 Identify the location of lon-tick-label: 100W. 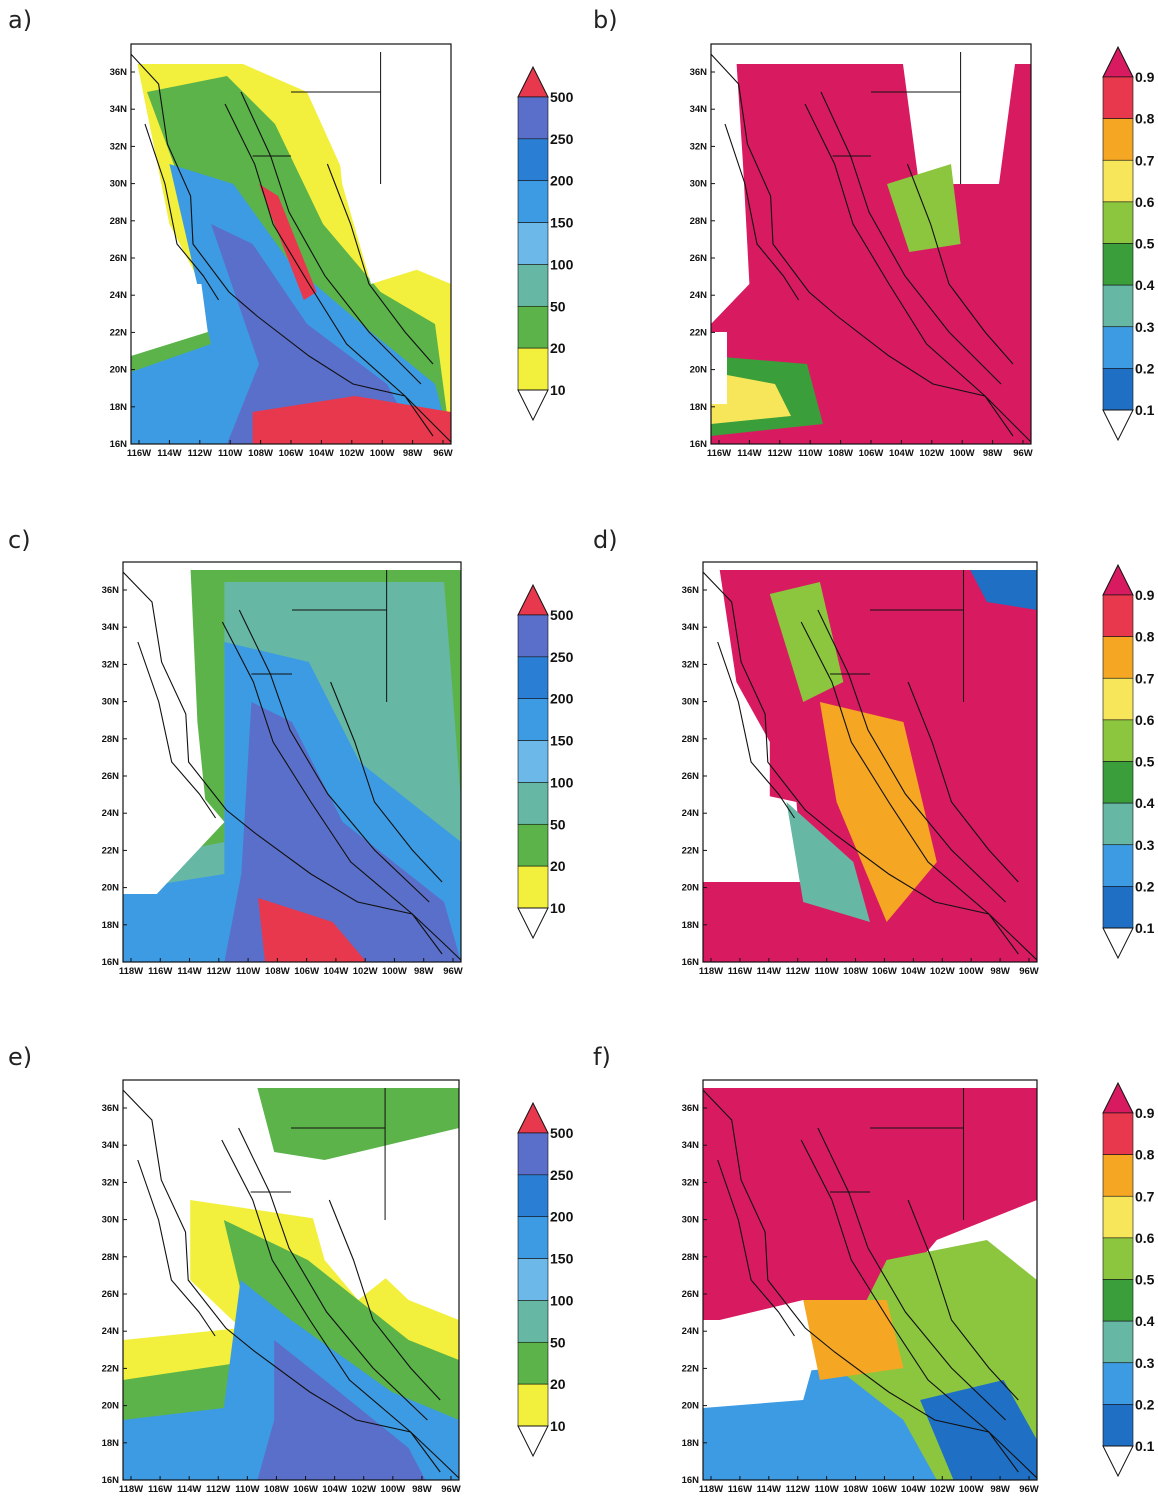
(392, 1489).